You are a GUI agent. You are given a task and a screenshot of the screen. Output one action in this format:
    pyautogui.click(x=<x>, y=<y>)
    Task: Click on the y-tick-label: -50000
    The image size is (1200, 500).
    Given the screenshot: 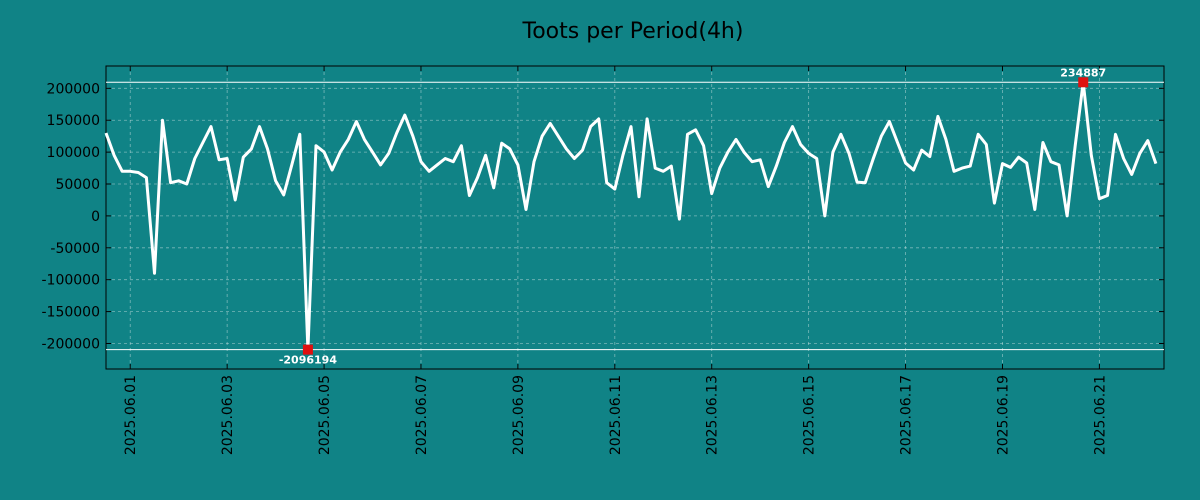 What is the action you would take?
    pyautogui.click(x=75, y=249)
    